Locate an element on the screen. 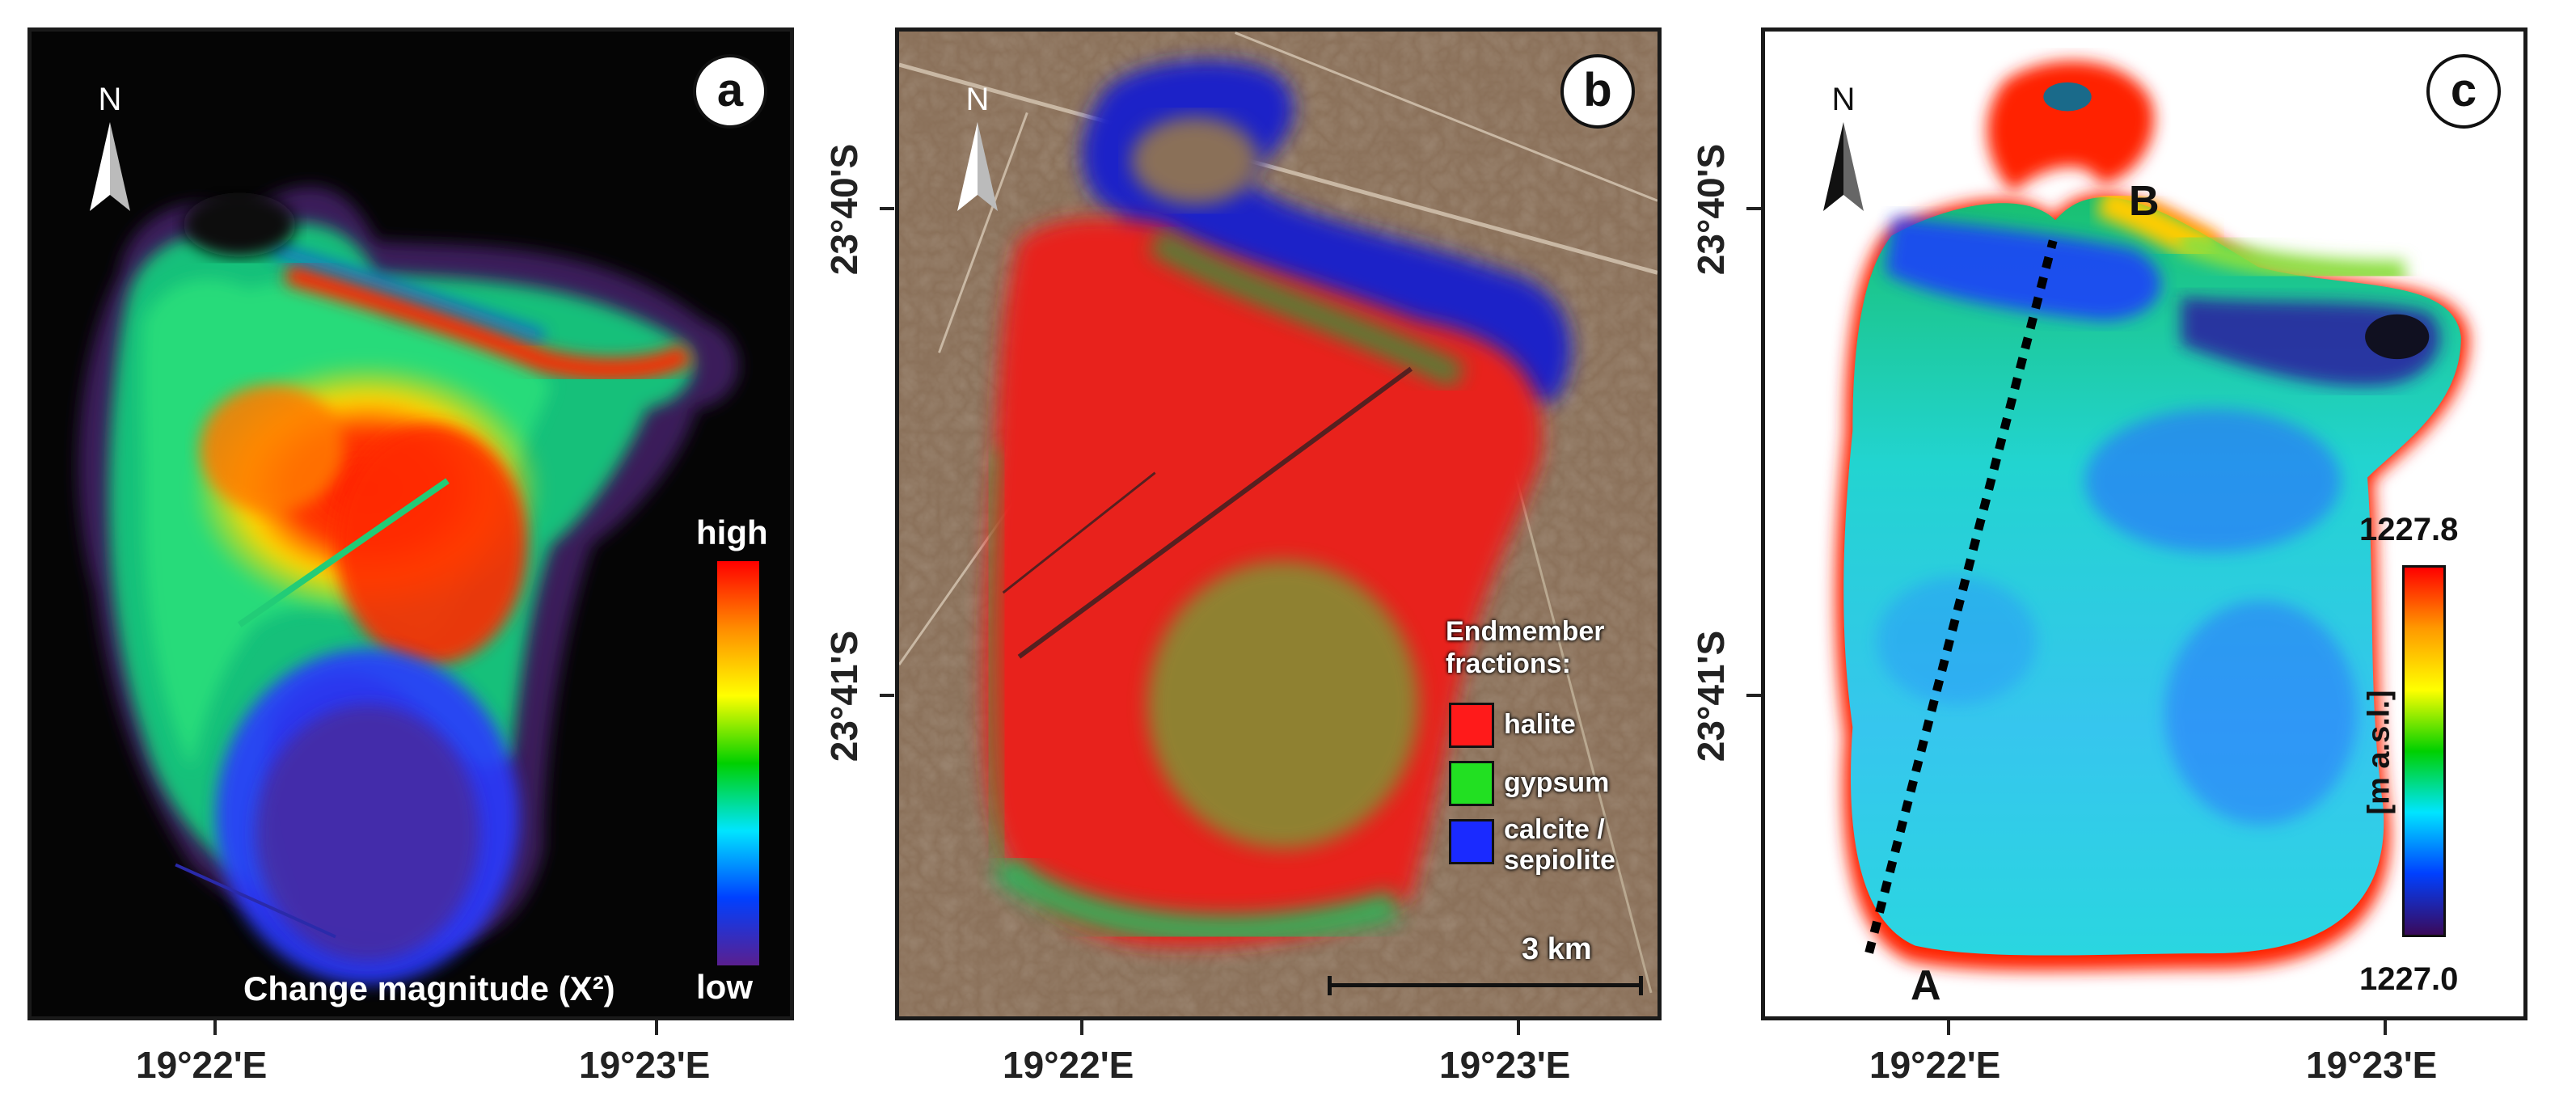  scale-bar is located at coordinates (1485, 985).